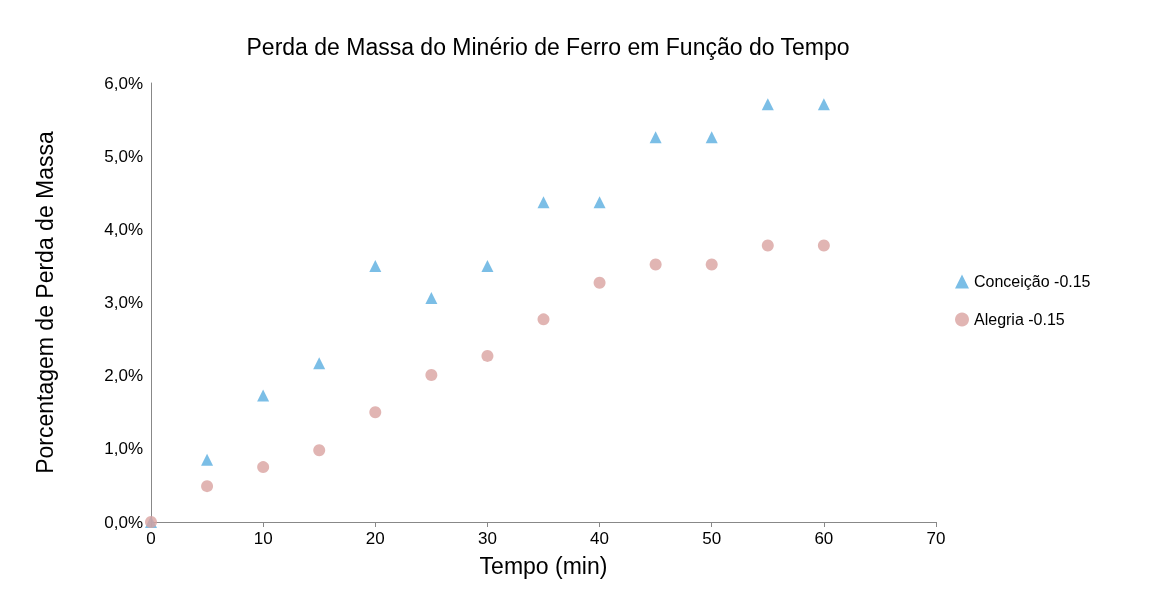 The height and width of the screenshot is (601, 1151). What do you see at coordinates (1032, 281) in the screenshot?
I see `legend-label: Conceição -0.15` at bounding box center [1032, 281].